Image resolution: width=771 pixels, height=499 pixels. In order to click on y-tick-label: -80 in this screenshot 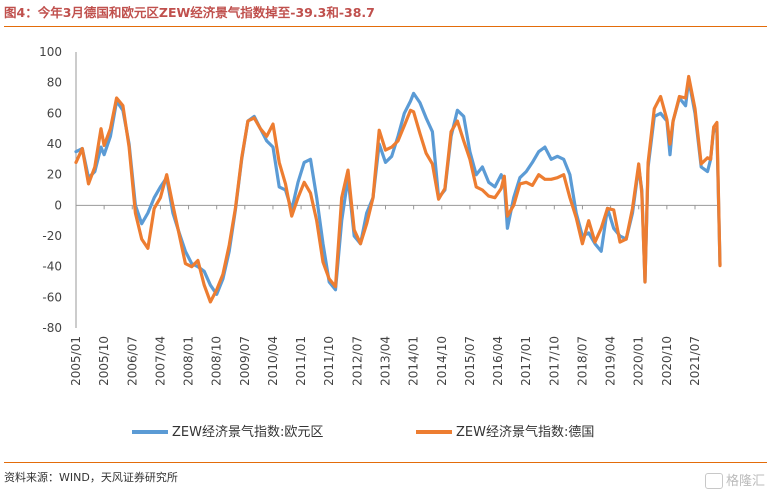, I will do `click(52, 328)`.